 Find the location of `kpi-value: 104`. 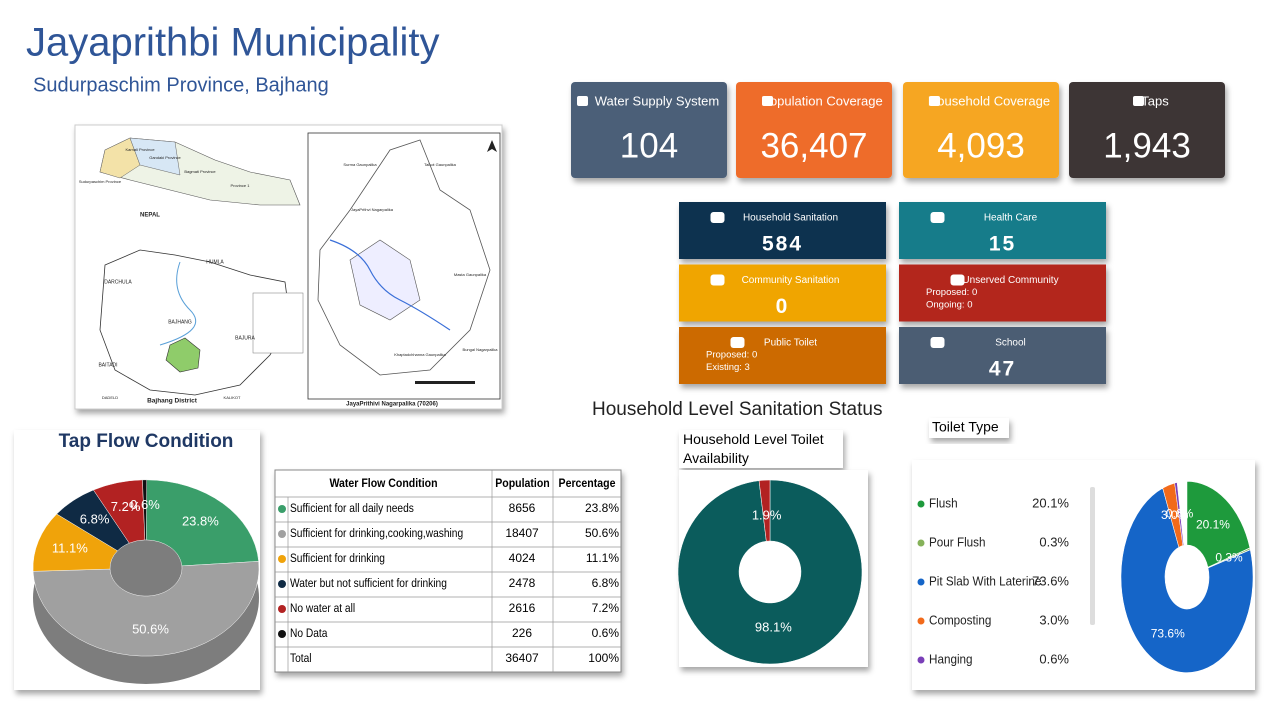

kpi-value: 104 is located at coordinates (649, 145).